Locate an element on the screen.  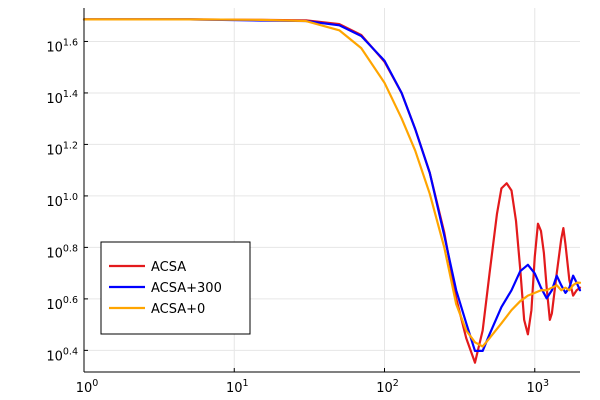
y-tick-label: 100.6 is located at coordinates (62, 304).